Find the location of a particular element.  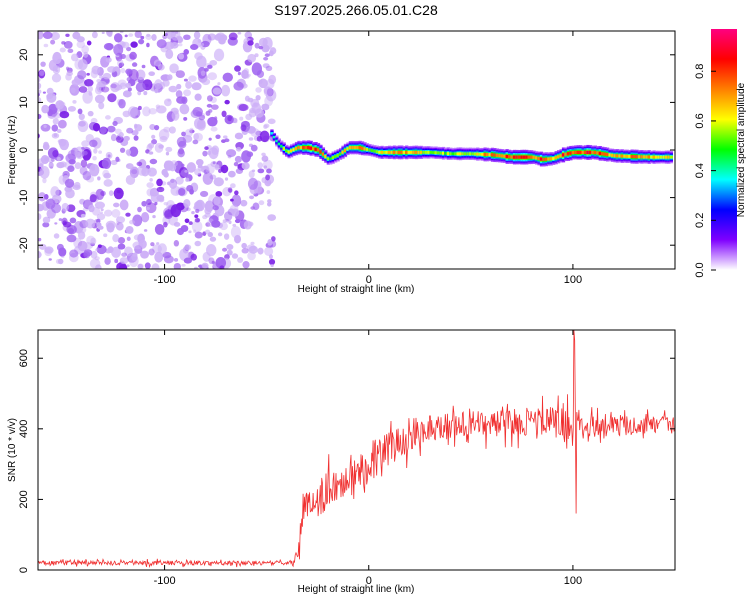

y-tick-label: -20 is located at coordinates (24, 245).